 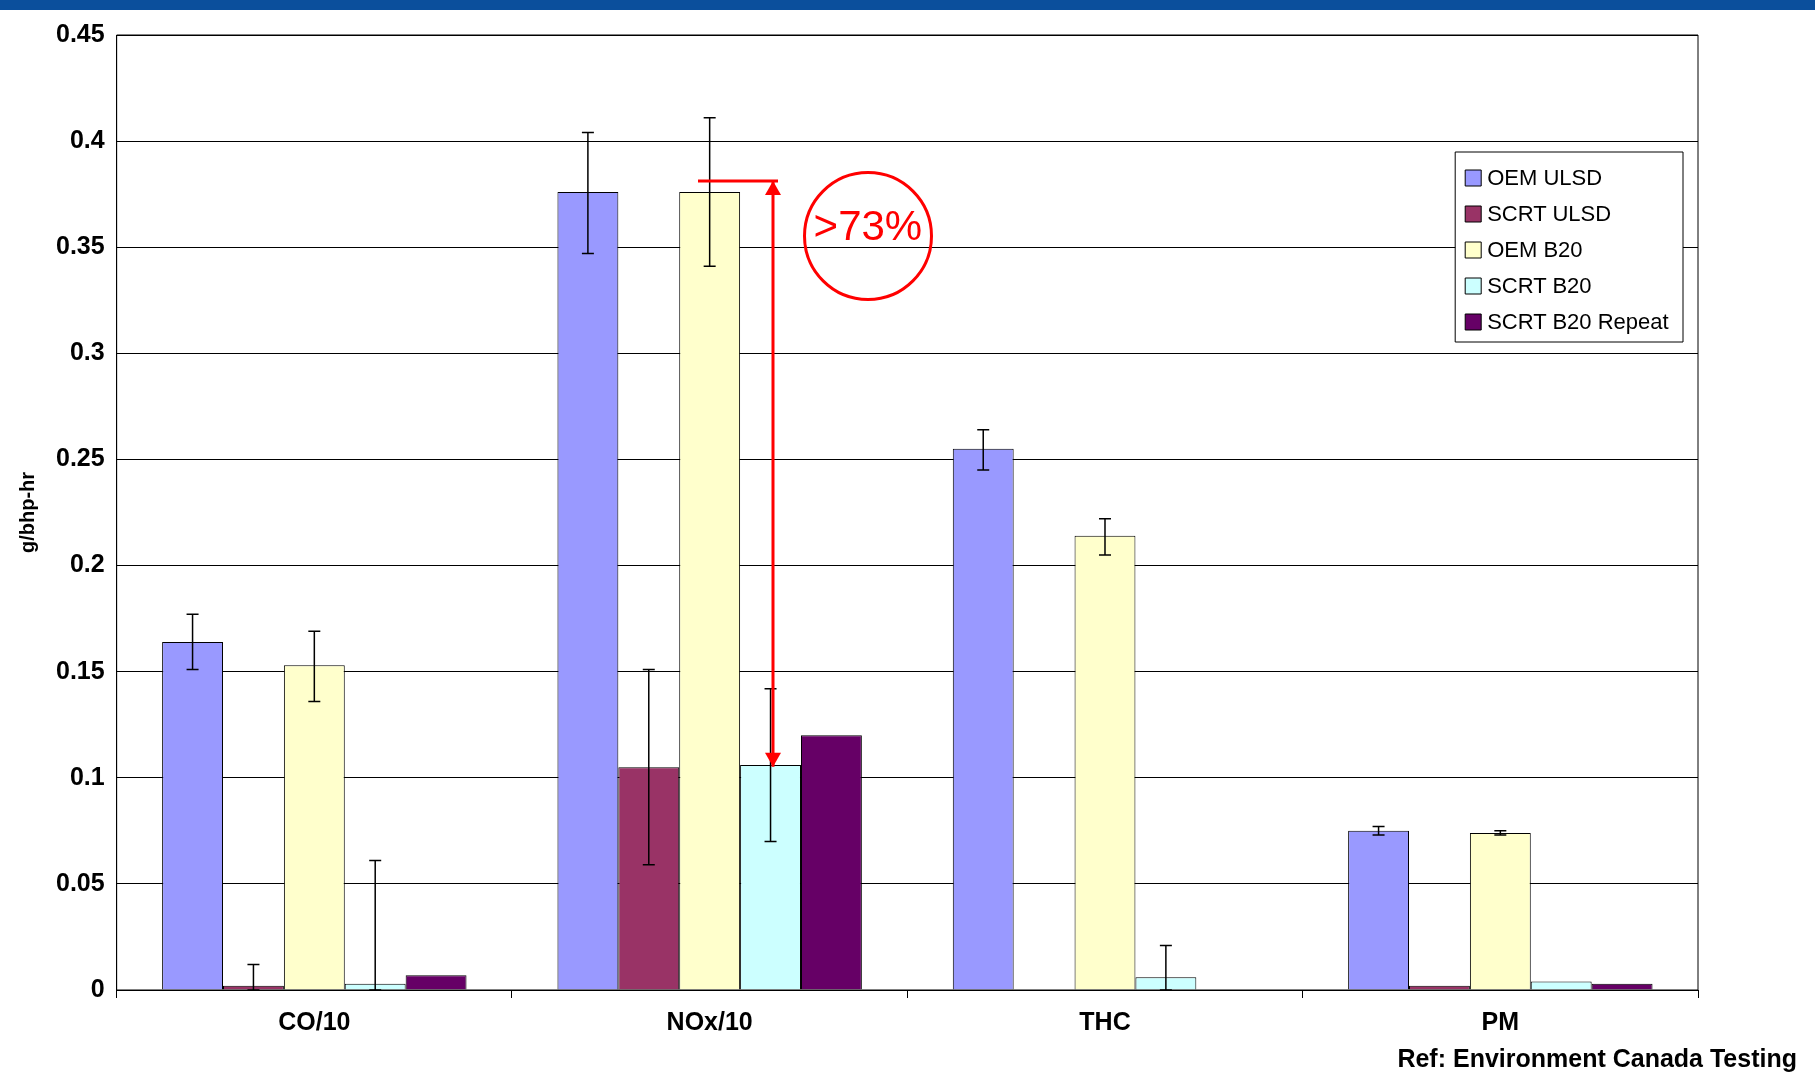 What do you see at coordinates (709, 1020) in the screenshot?
I see `x-tick-label: NOx/10` at bounding box center [709, 1020].